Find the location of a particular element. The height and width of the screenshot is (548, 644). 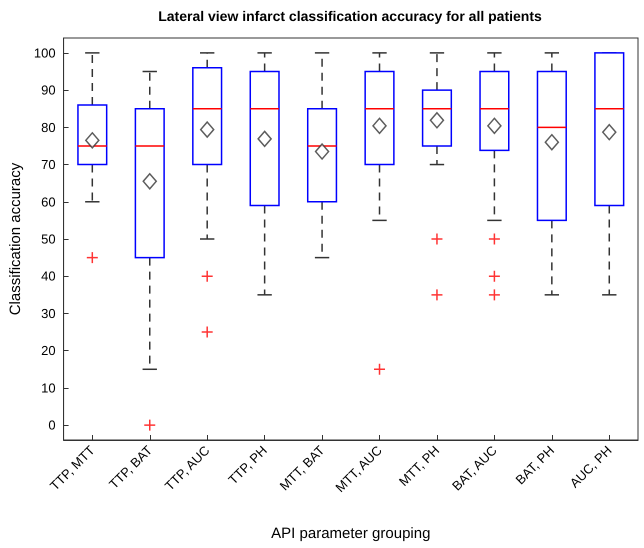

y-tick-label: 10 is located at coordinates (48, 388).